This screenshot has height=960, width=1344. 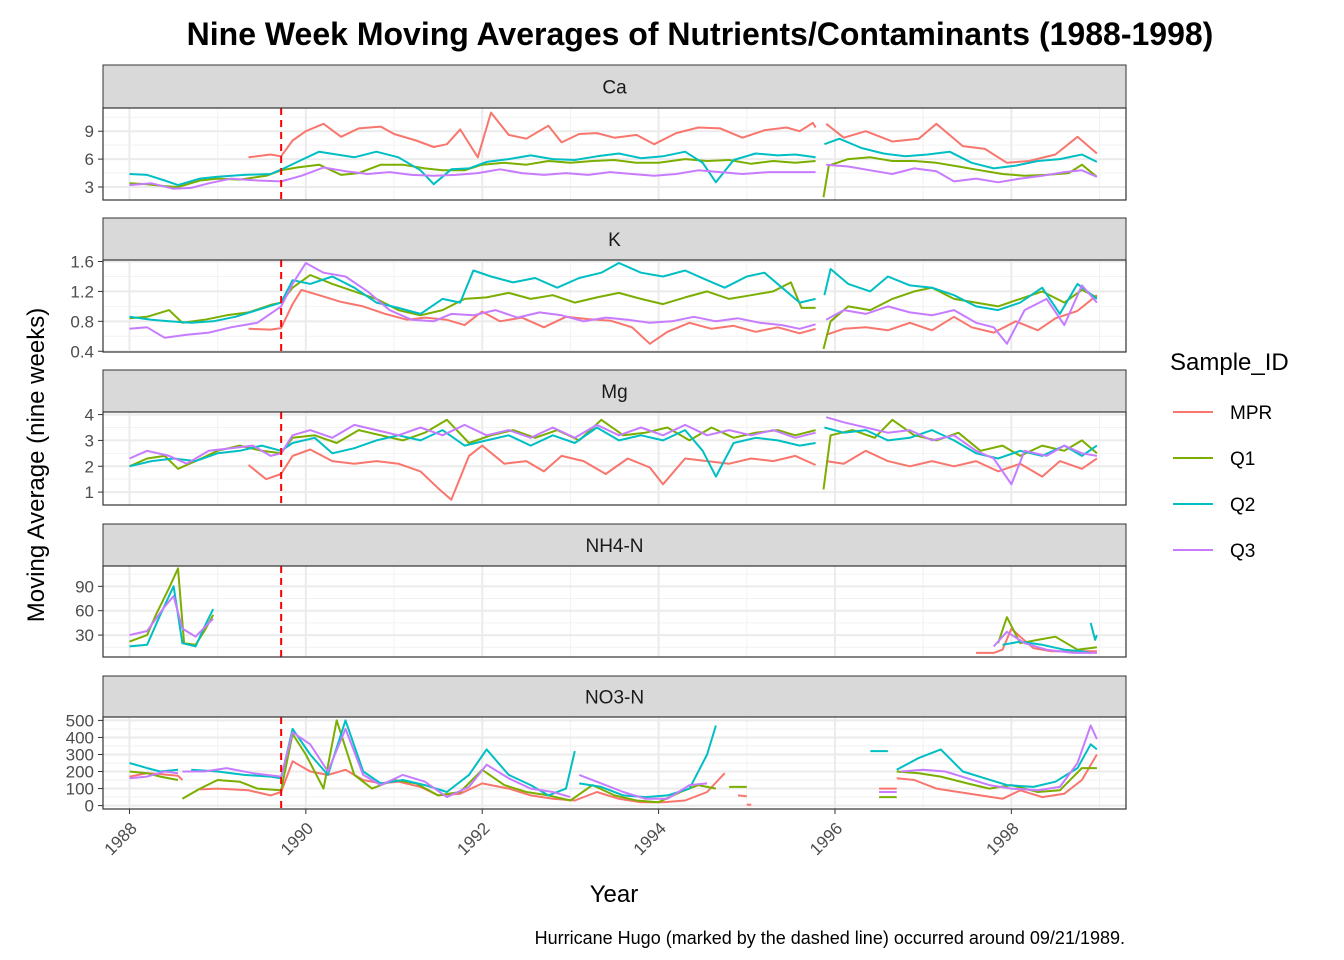 I want to click on series-line-q1-ca, so click(x=960, y=177).